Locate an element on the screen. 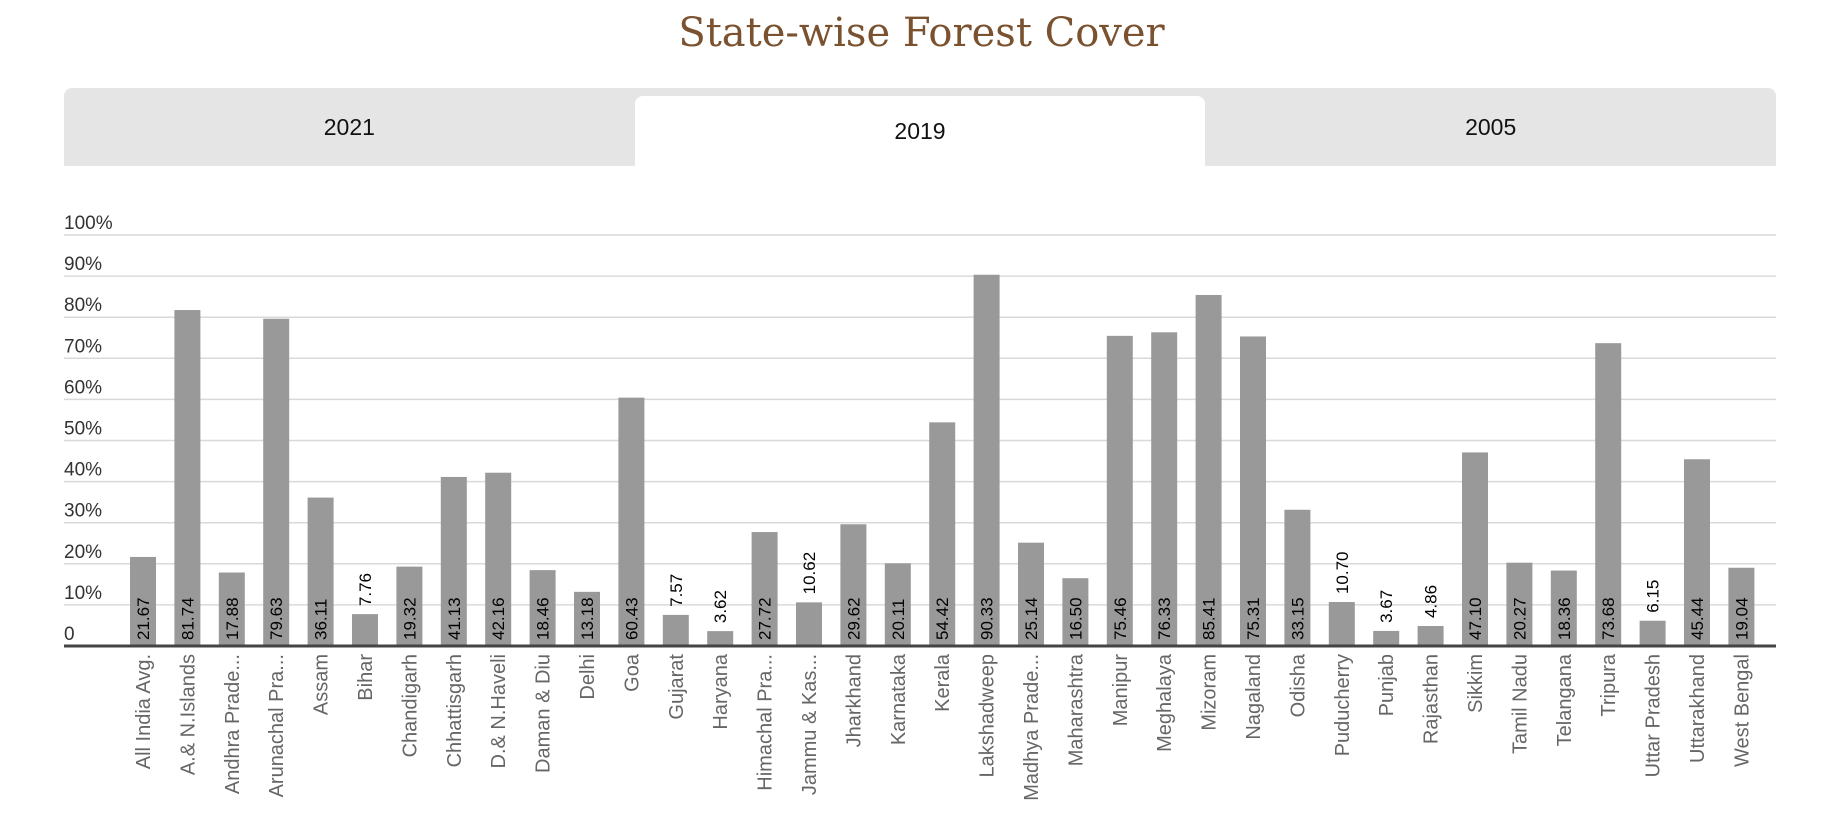 The height and width of the screenshot is (828, 1843). tab-2005: 2005 is located at coordinates (1491, 126).